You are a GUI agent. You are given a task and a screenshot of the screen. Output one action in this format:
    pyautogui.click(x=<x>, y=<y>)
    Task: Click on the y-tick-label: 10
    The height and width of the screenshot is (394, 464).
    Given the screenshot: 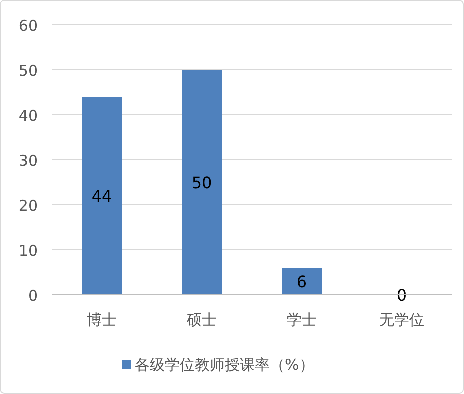 What is the action you would take?
    pyautogui.click(x=28, y=251)
    